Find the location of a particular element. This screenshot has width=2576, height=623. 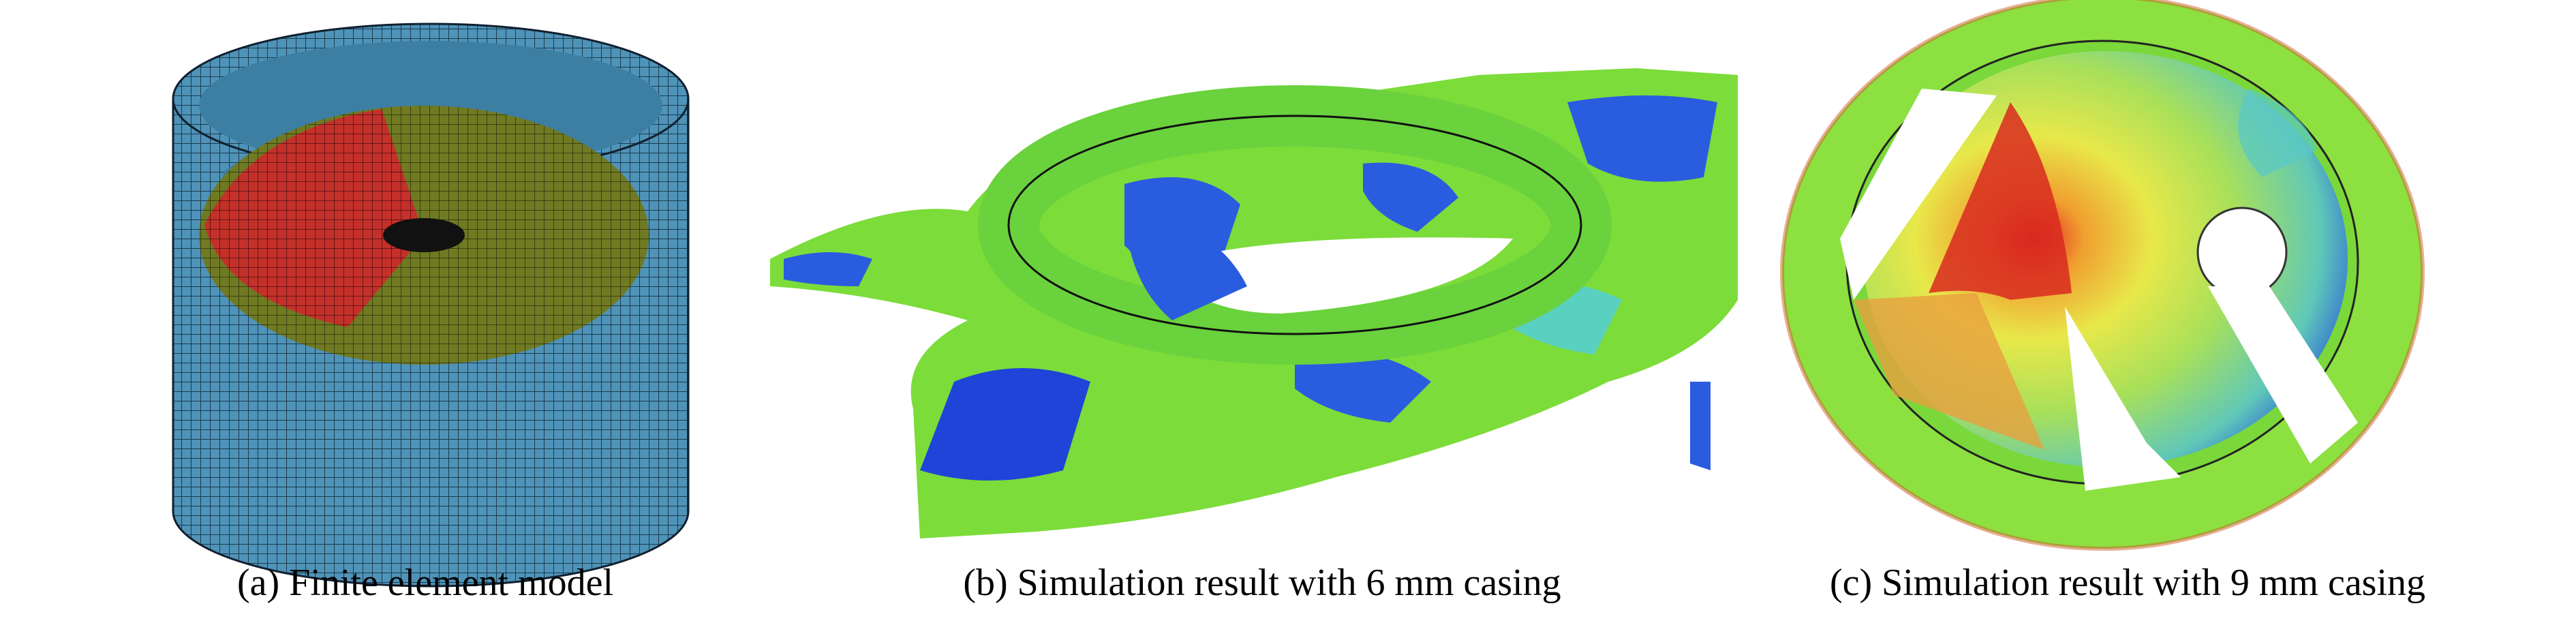

caption: (c) Simulation result with 9 mm casing is located at coordinates (2127, 583).